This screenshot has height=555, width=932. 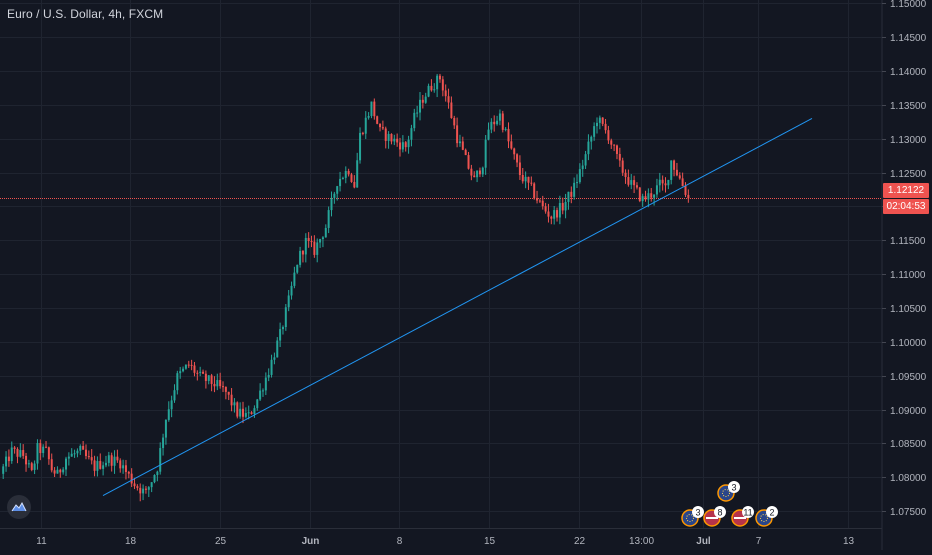 What do you see at coordinates (41, 541) in the screenshot?
I see `x-tick-label: 11` at bounding box center [41, 541].